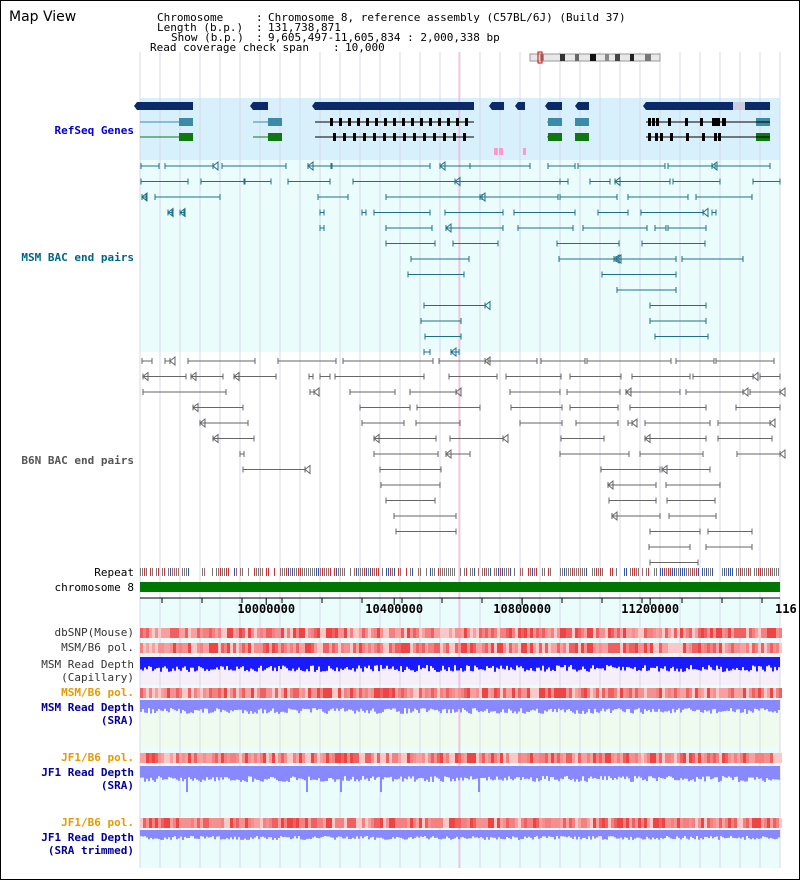 The image size is (800, 880). What do you see at coordinates (200, 27) in the screenshot?
I see `length-key: Length (b.p.)` at bounding box center [200, 27].